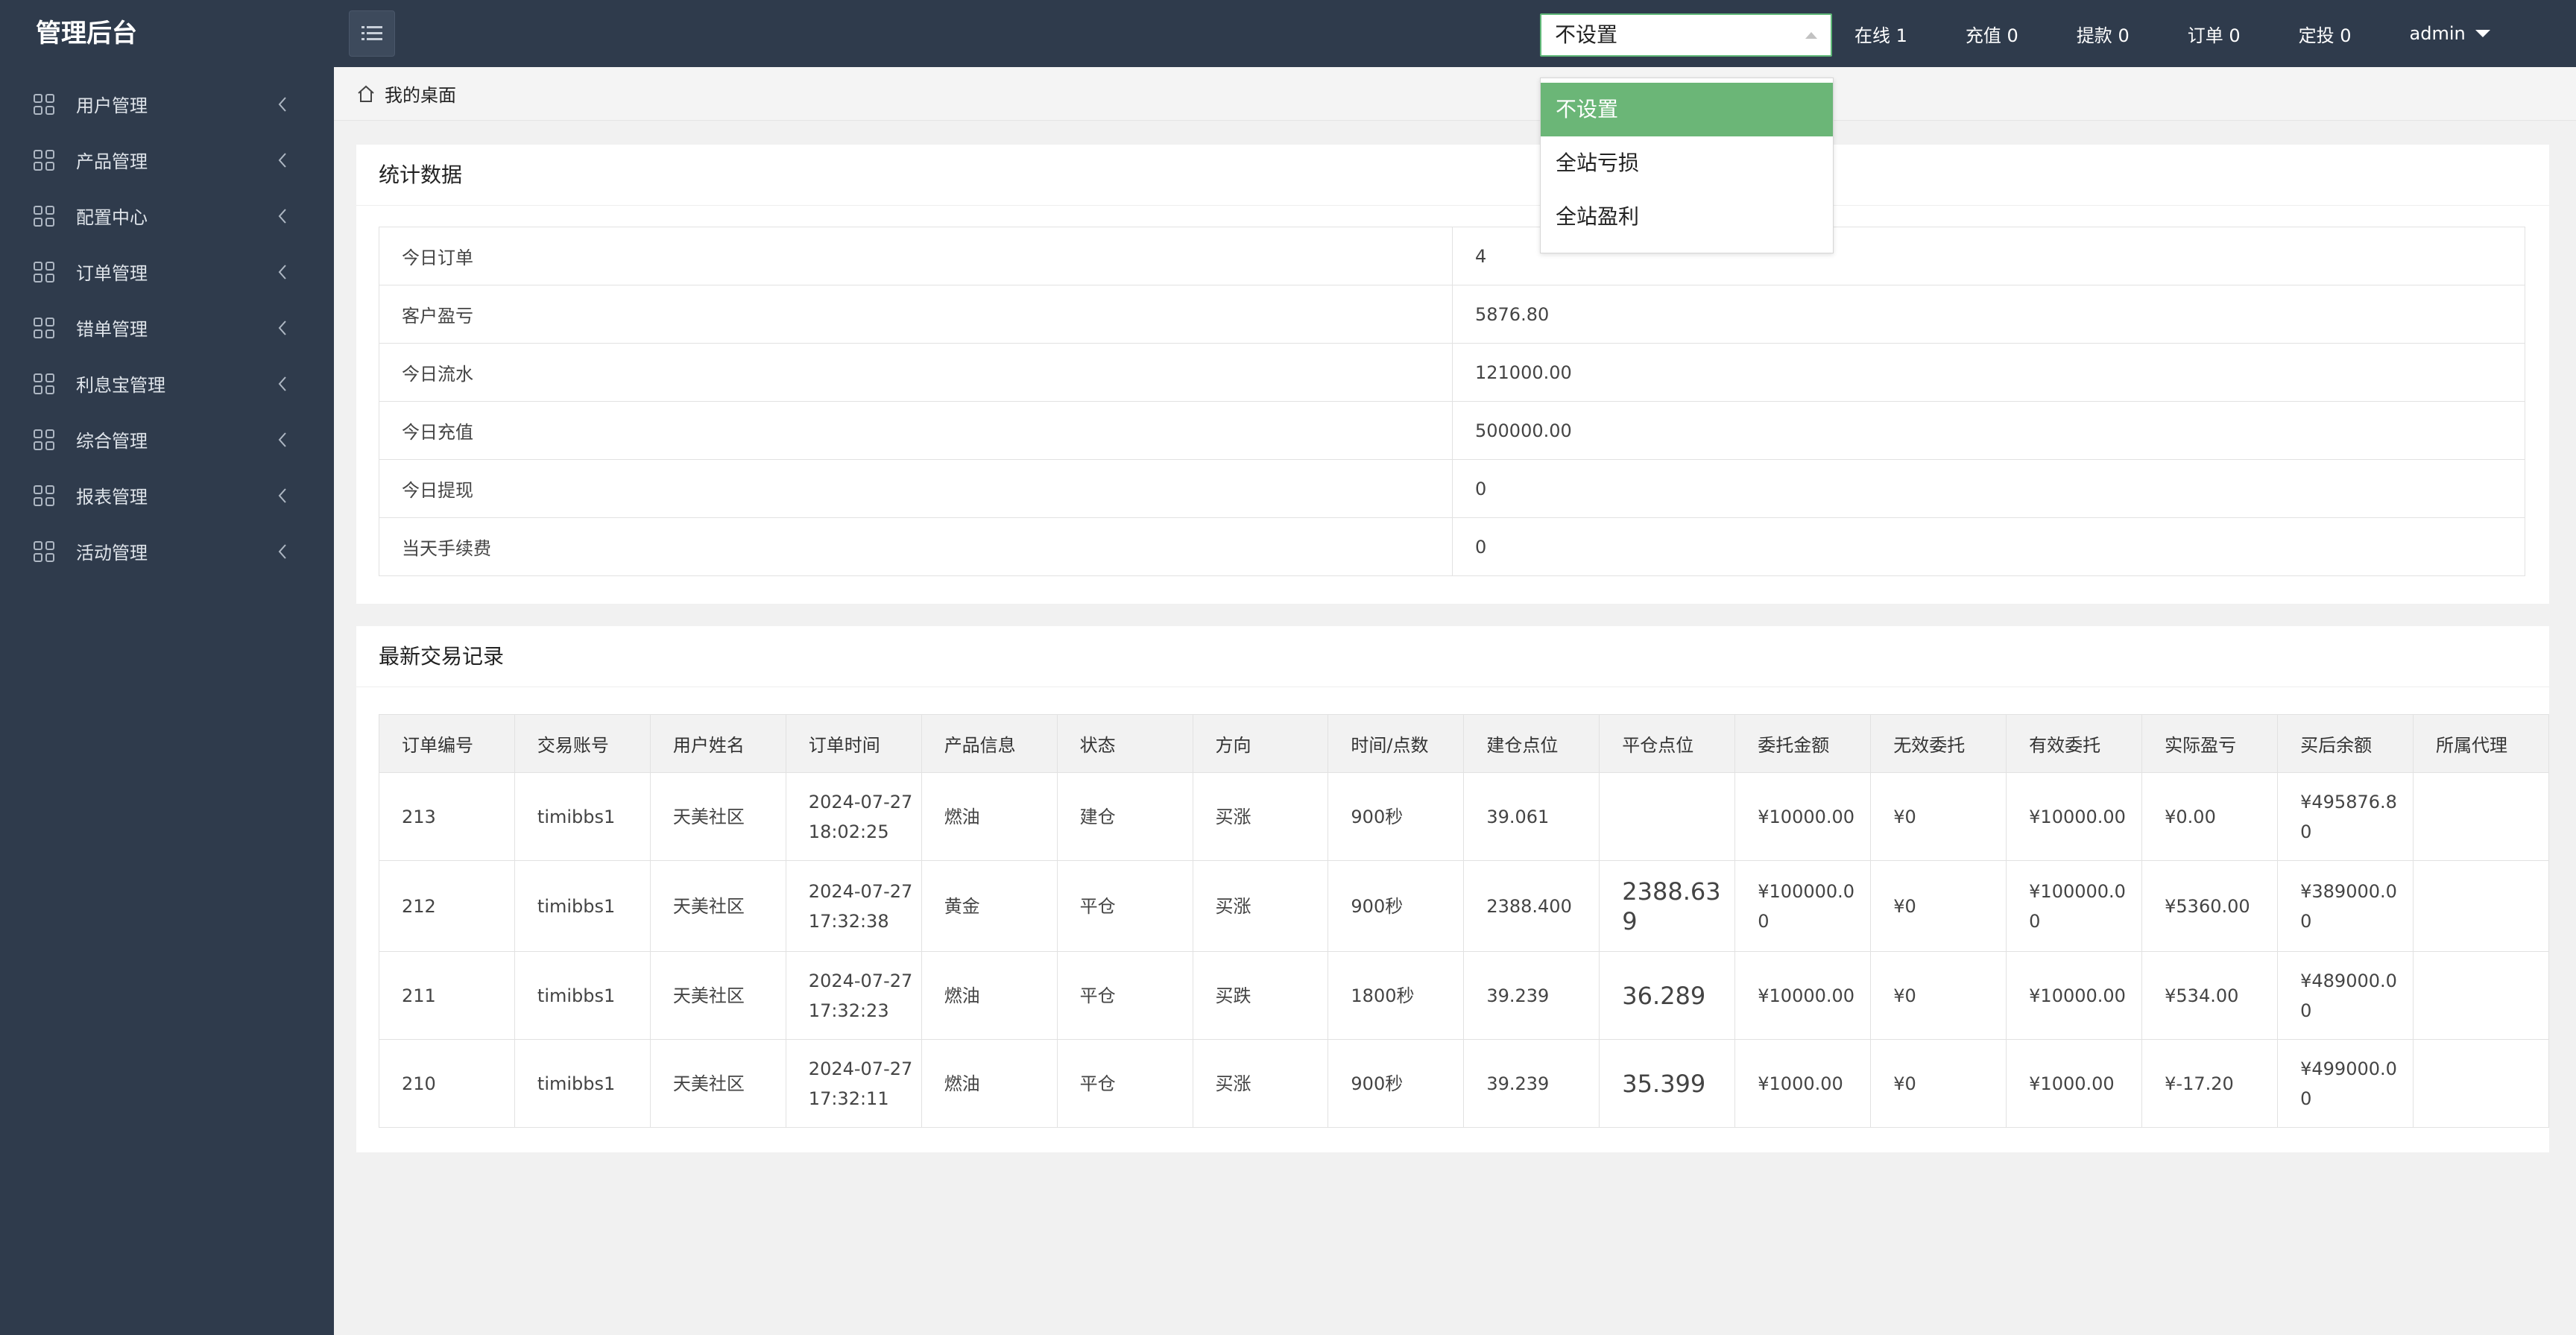  Describe the element at coordinates (1531, 996) in the screenshot. I see `open-price-cell: 39.239` at that location.